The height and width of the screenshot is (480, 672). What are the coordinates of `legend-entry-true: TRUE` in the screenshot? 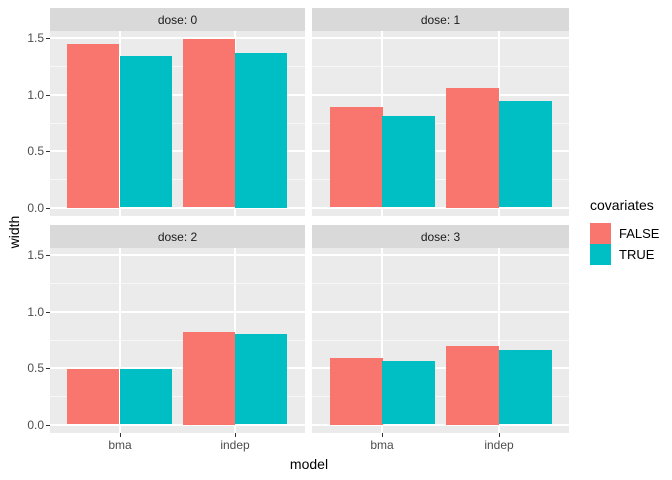 It's located at (624, 254).